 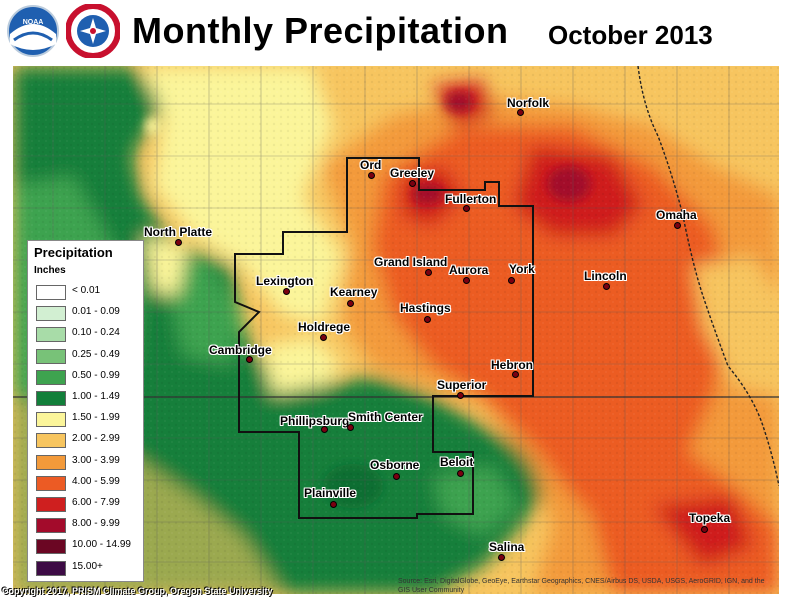 I want to click on city-label: Osborne, so click(x=395, y=465).